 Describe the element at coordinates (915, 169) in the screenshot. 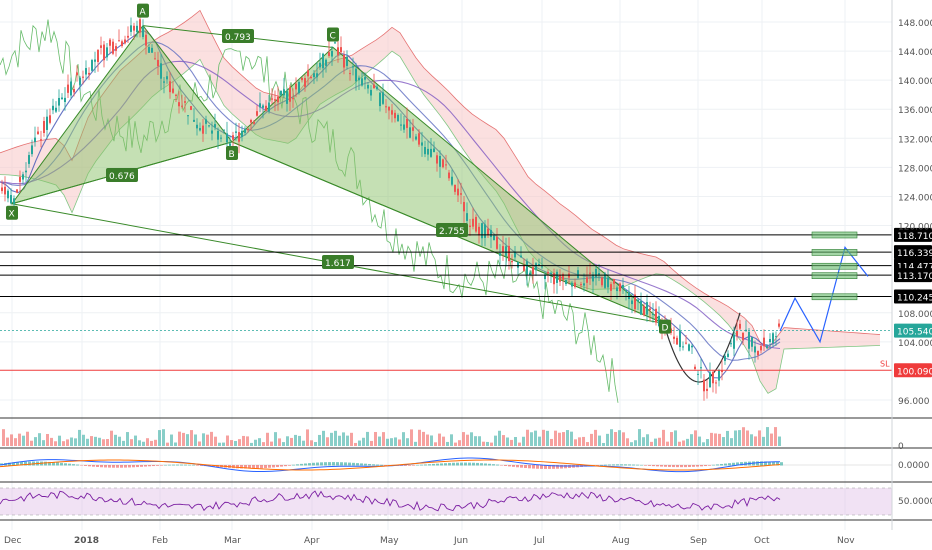

I see `price-tick-label: 128.000` at that location.